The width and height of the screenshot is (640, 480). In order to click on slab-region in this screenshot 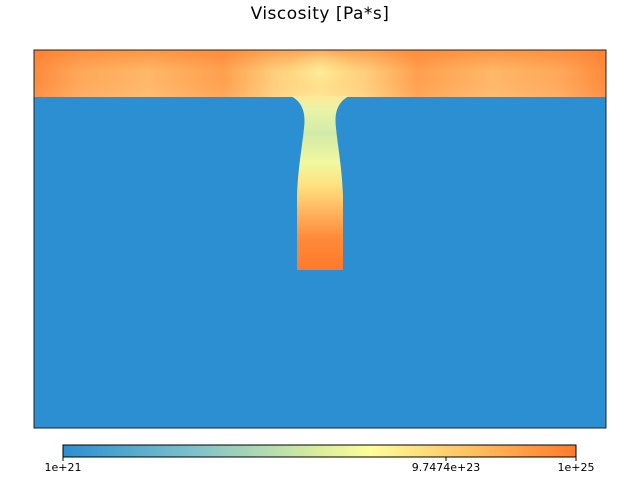, I will do `click(320, 183)`.